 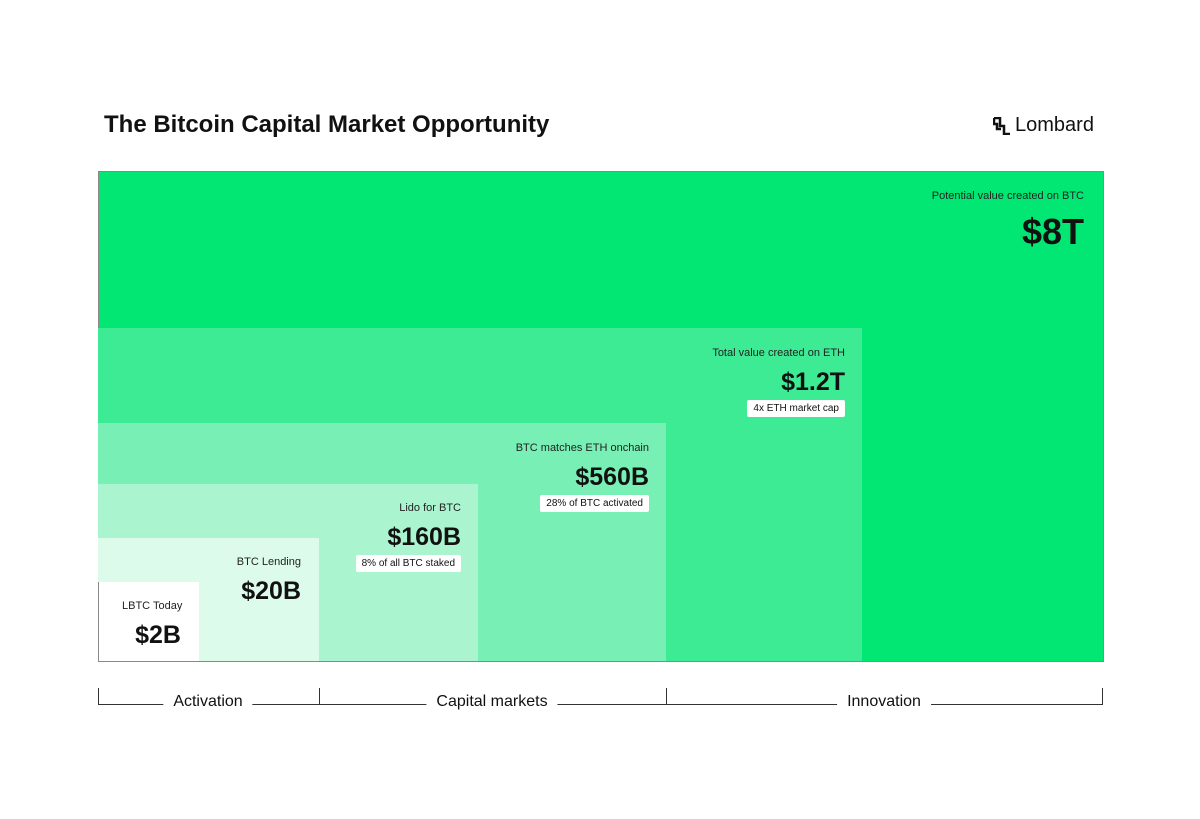 What do you see at coordinates (327, 124) in the screenshot?
I see `title: The Bitcoin Capital Market Opportunity` at bounding box center [327, 124].